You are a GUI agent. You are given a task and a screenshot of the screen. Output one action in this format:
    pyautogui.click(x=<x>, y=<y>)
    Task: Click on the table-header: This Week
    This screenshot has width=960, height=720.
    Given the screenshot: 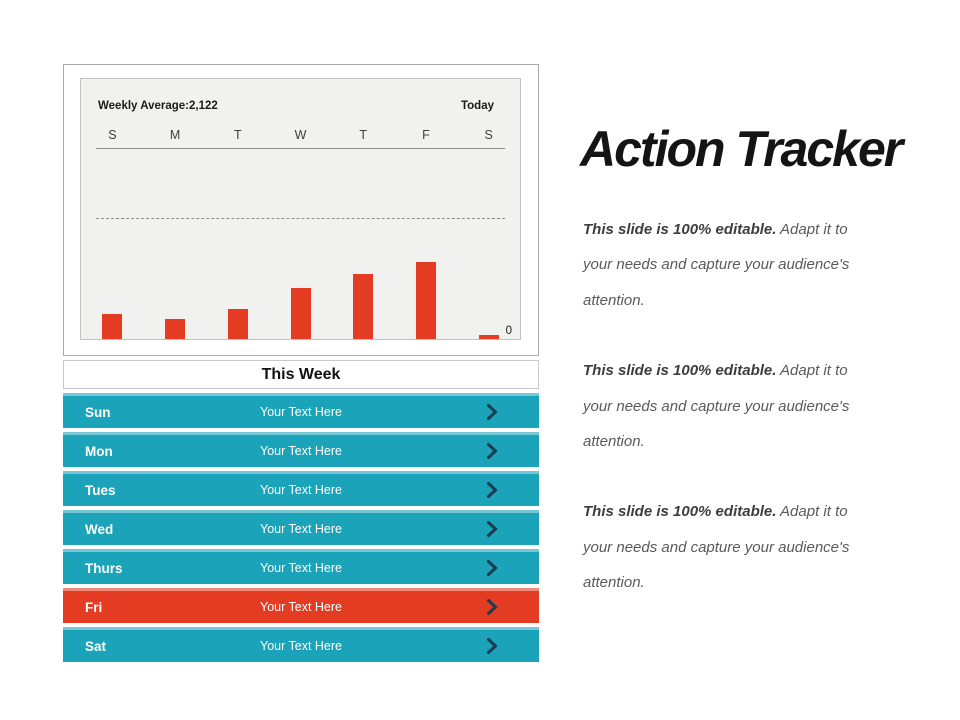 What is the action you would take?
    pyautogui.click(x=301, y=374)
    